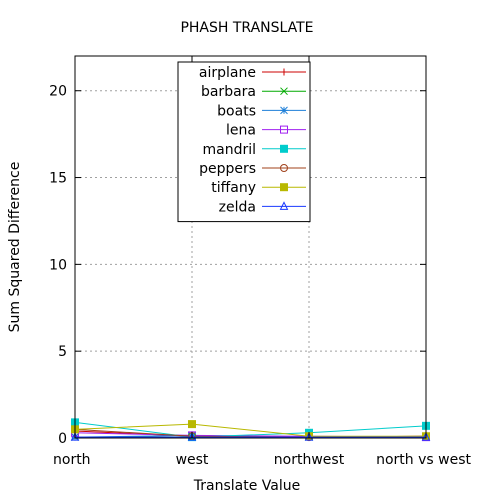 This screenshot has height=500, width=500. What do you see at coordinates (266, 131) in the screenshot?
I see `legend-item-lena: lena` at bounding box center [266, 131].